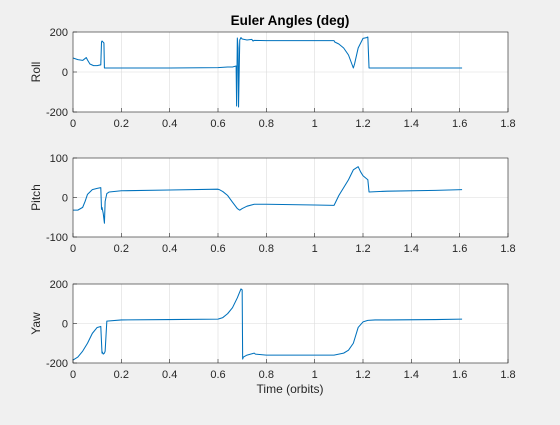 This screenshot has height=425, width=560. Describe the element at coordinates (266, 249) in the screenshot. I see `pitch-x-tick-label: 0.8` at that location.